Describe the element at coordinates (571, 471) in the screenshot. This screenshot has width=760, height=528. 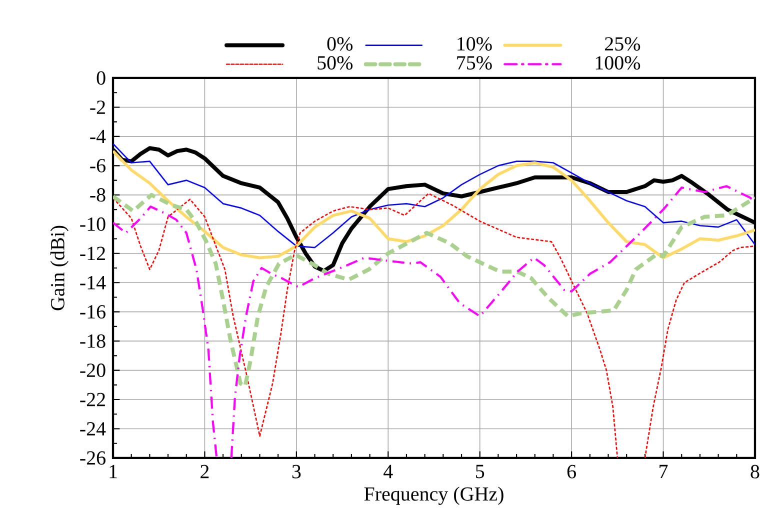
I see `x-tick-label: 6` at that location.